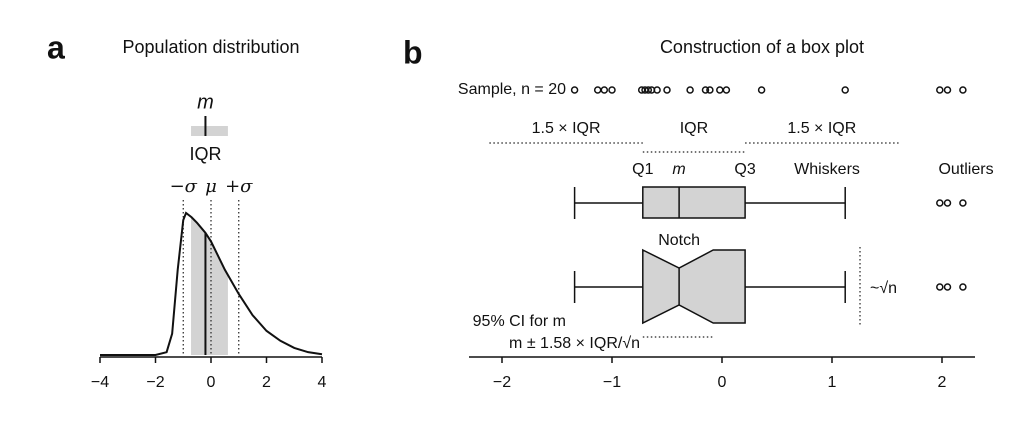 The height and width of the screenshot is (426, 1024). Describe the element at coordinates (762, 47) in the screenshot. I see `chart-title: Construction of a box plot` at that location.